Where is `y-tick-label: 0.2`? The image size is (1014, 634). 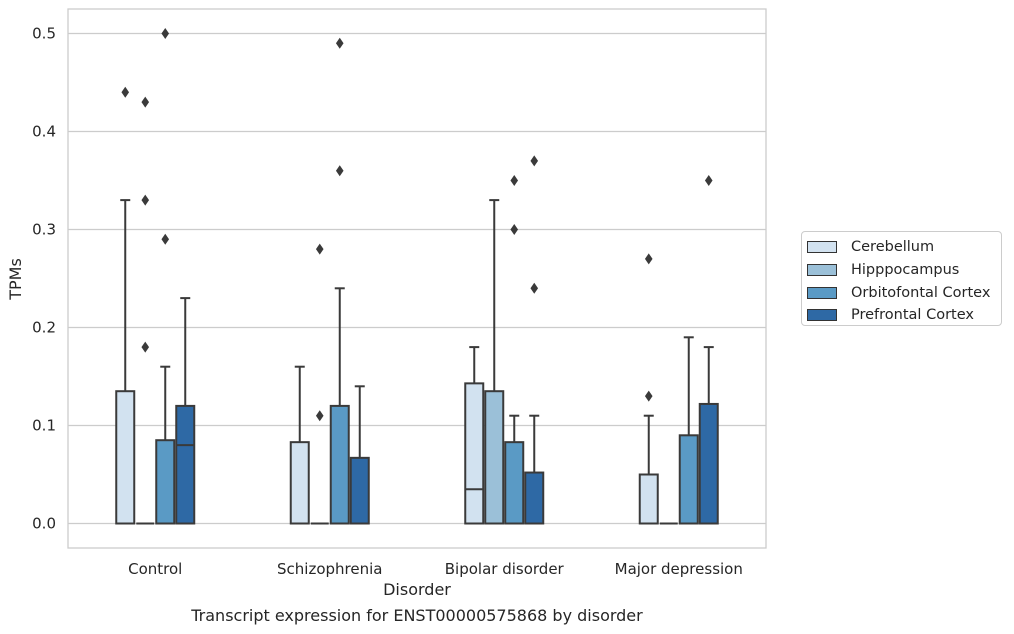 y-tick-label: 0.2 is located at coordinates (44, 328).